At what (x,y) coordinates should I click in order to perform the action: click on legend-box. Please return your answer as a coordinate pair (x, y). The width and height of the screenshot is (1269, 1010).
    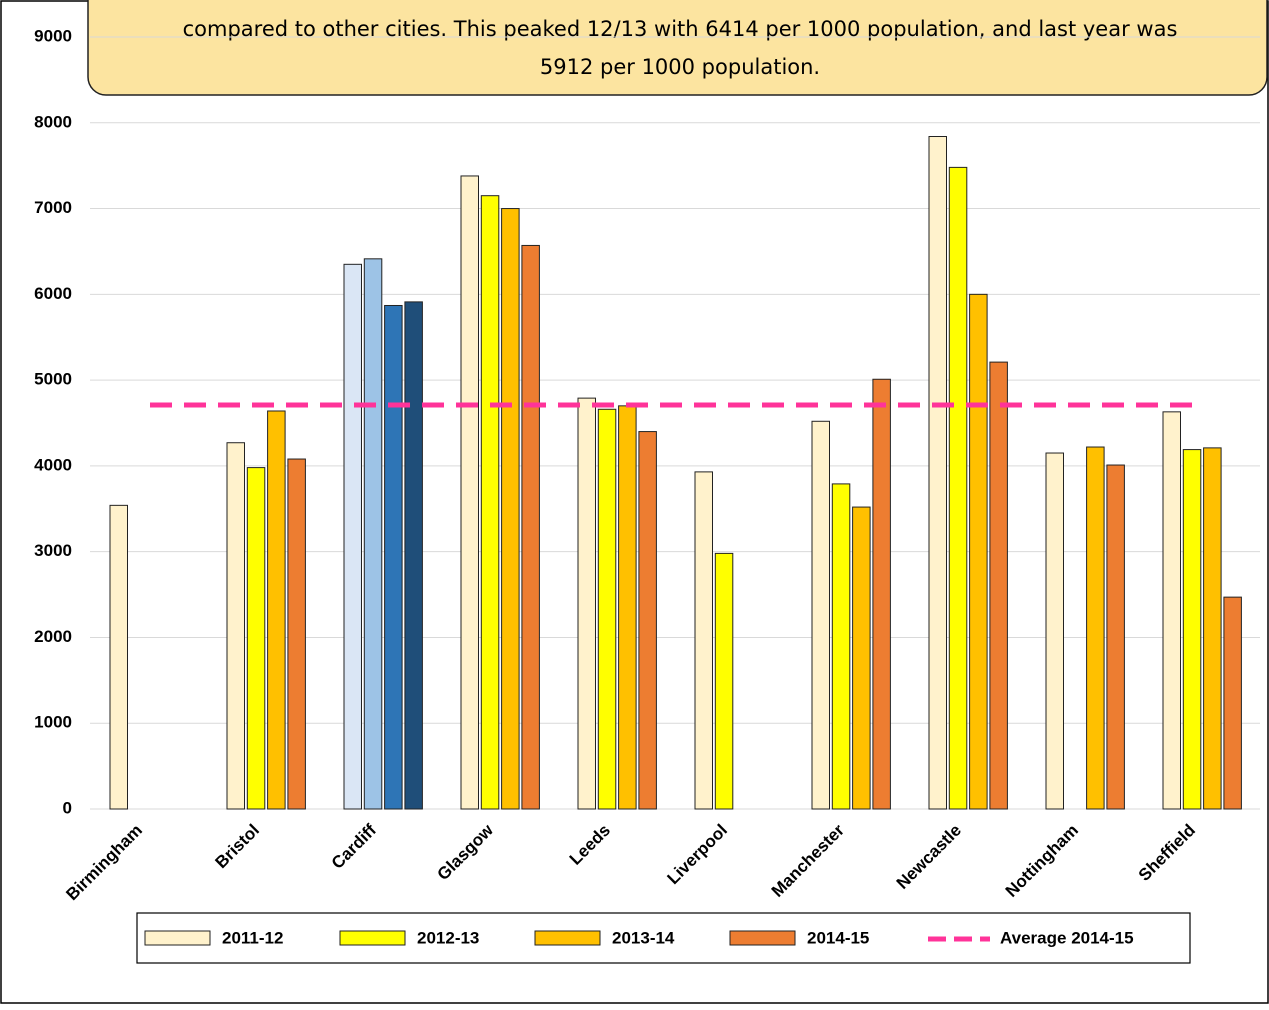
    Looking at the image, I should click on (663, 938).